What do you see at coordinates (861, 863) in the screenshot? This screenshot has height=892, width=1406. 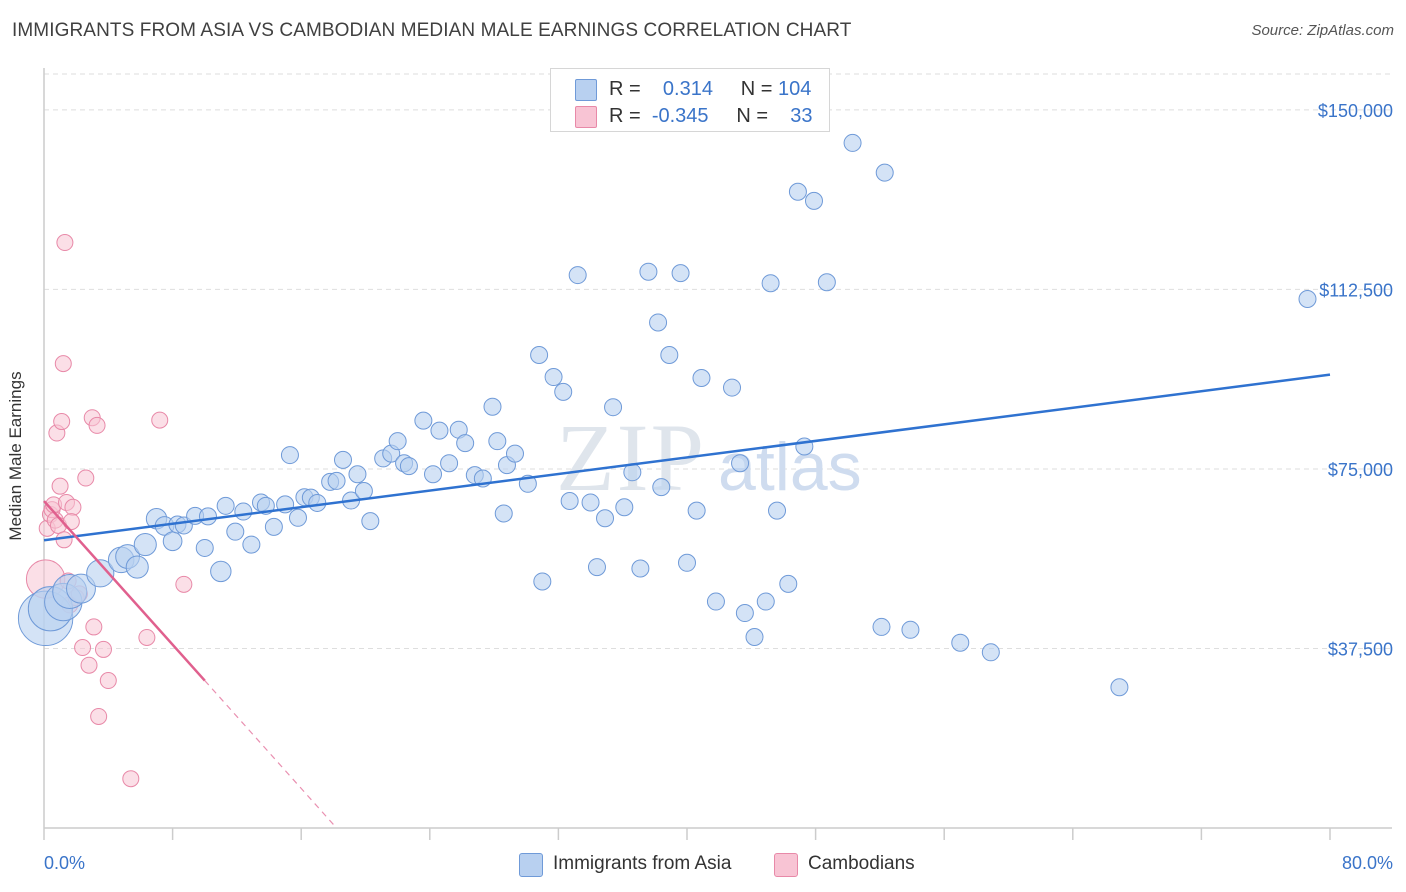 I see `legend-label-cambodians: Cambodians` at bounding box center [861, 863].